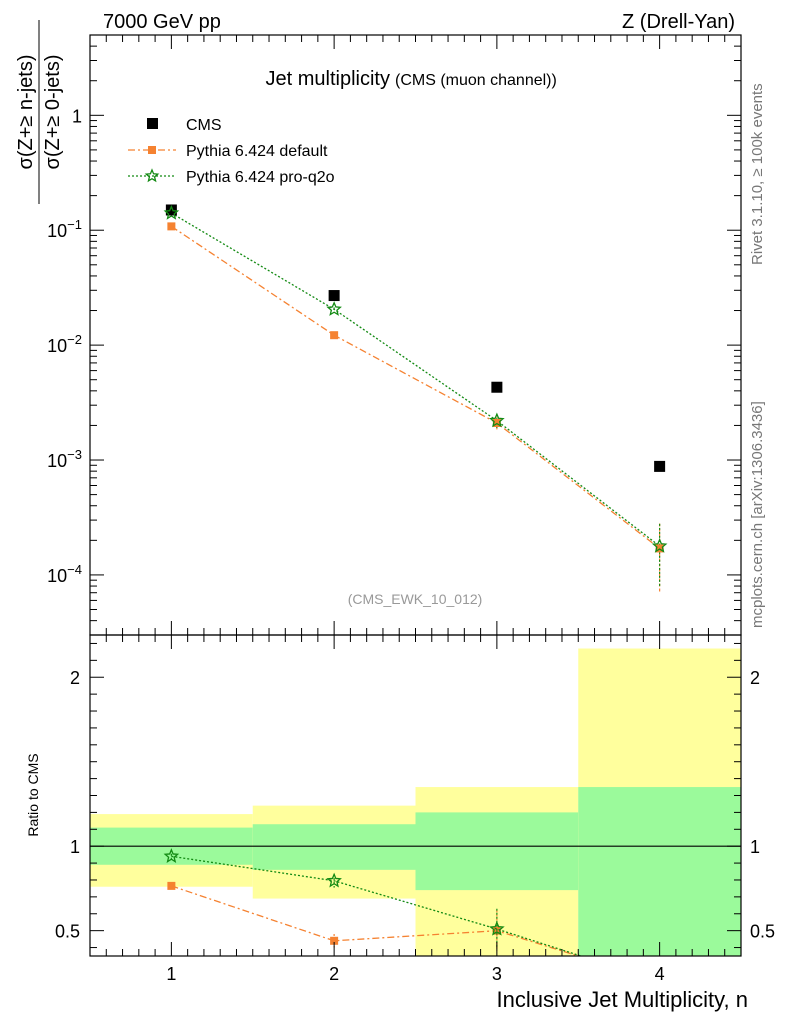  Describe the element at coordinates (53, 112) in the screenshot. I see `y-title-denominator: σ(Z+≥ 0-jets)` at that location.